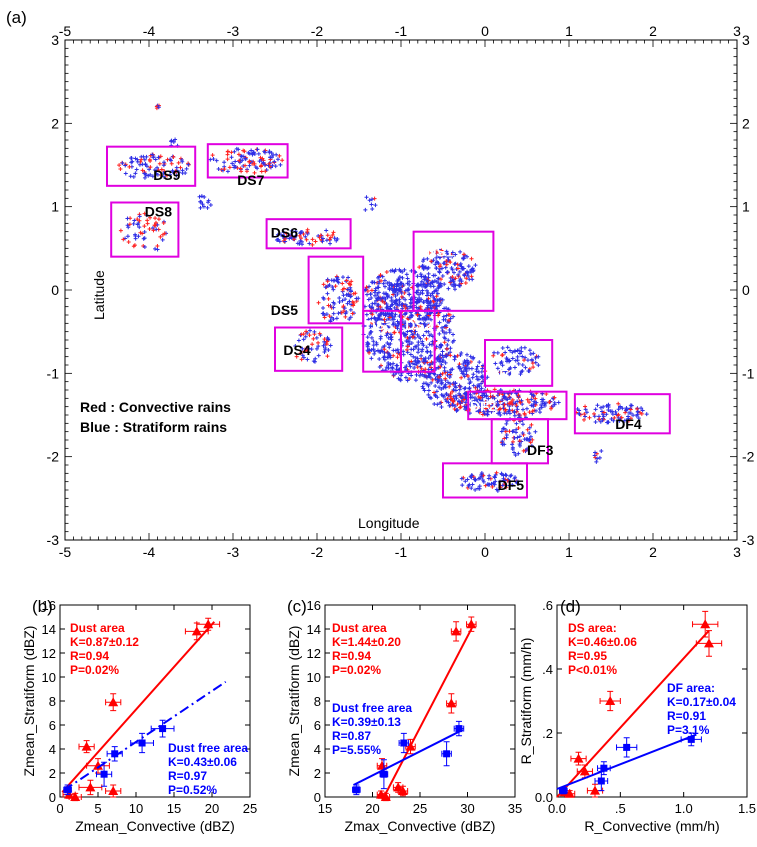  Describe the element at coordinates (308, 234) in the screenshot. I see `region-box-ds6` at that location.